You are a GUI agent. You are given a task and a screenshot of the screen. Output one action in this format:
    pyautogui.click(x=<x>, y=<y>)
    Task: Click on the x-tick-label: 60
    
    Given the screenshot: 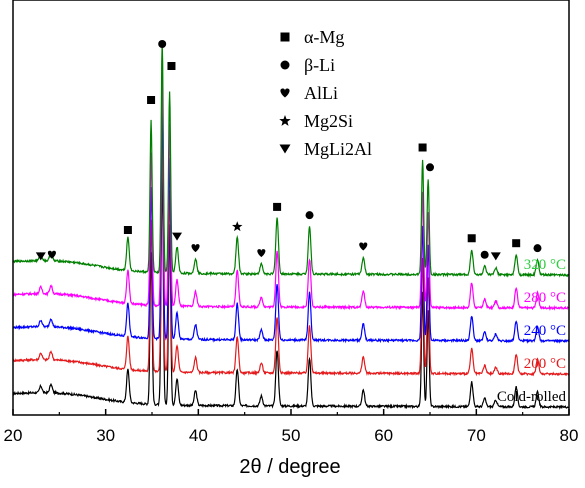 What is the action you would take?
    pyautogui.click(x=383, y=435)
    